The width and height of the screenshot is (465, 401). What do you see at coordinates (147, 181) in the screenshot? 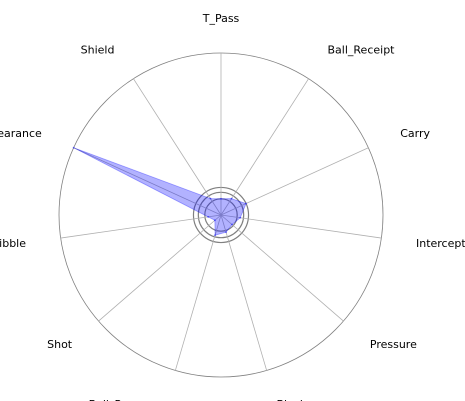
I see `spoke-clearance` at bounding box center [147, 181].